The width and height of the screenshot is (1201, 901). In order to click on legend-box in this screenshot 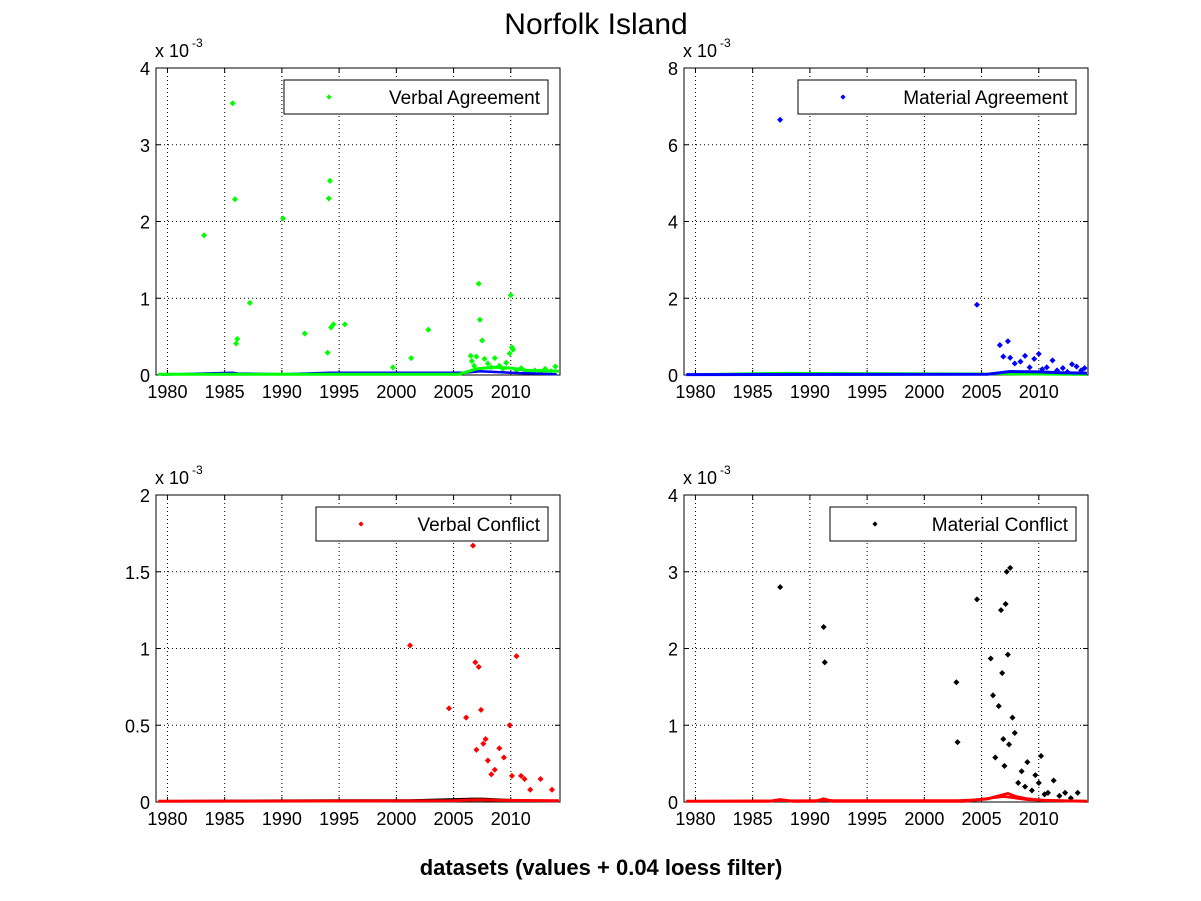, I will do `click(953, 524)`.